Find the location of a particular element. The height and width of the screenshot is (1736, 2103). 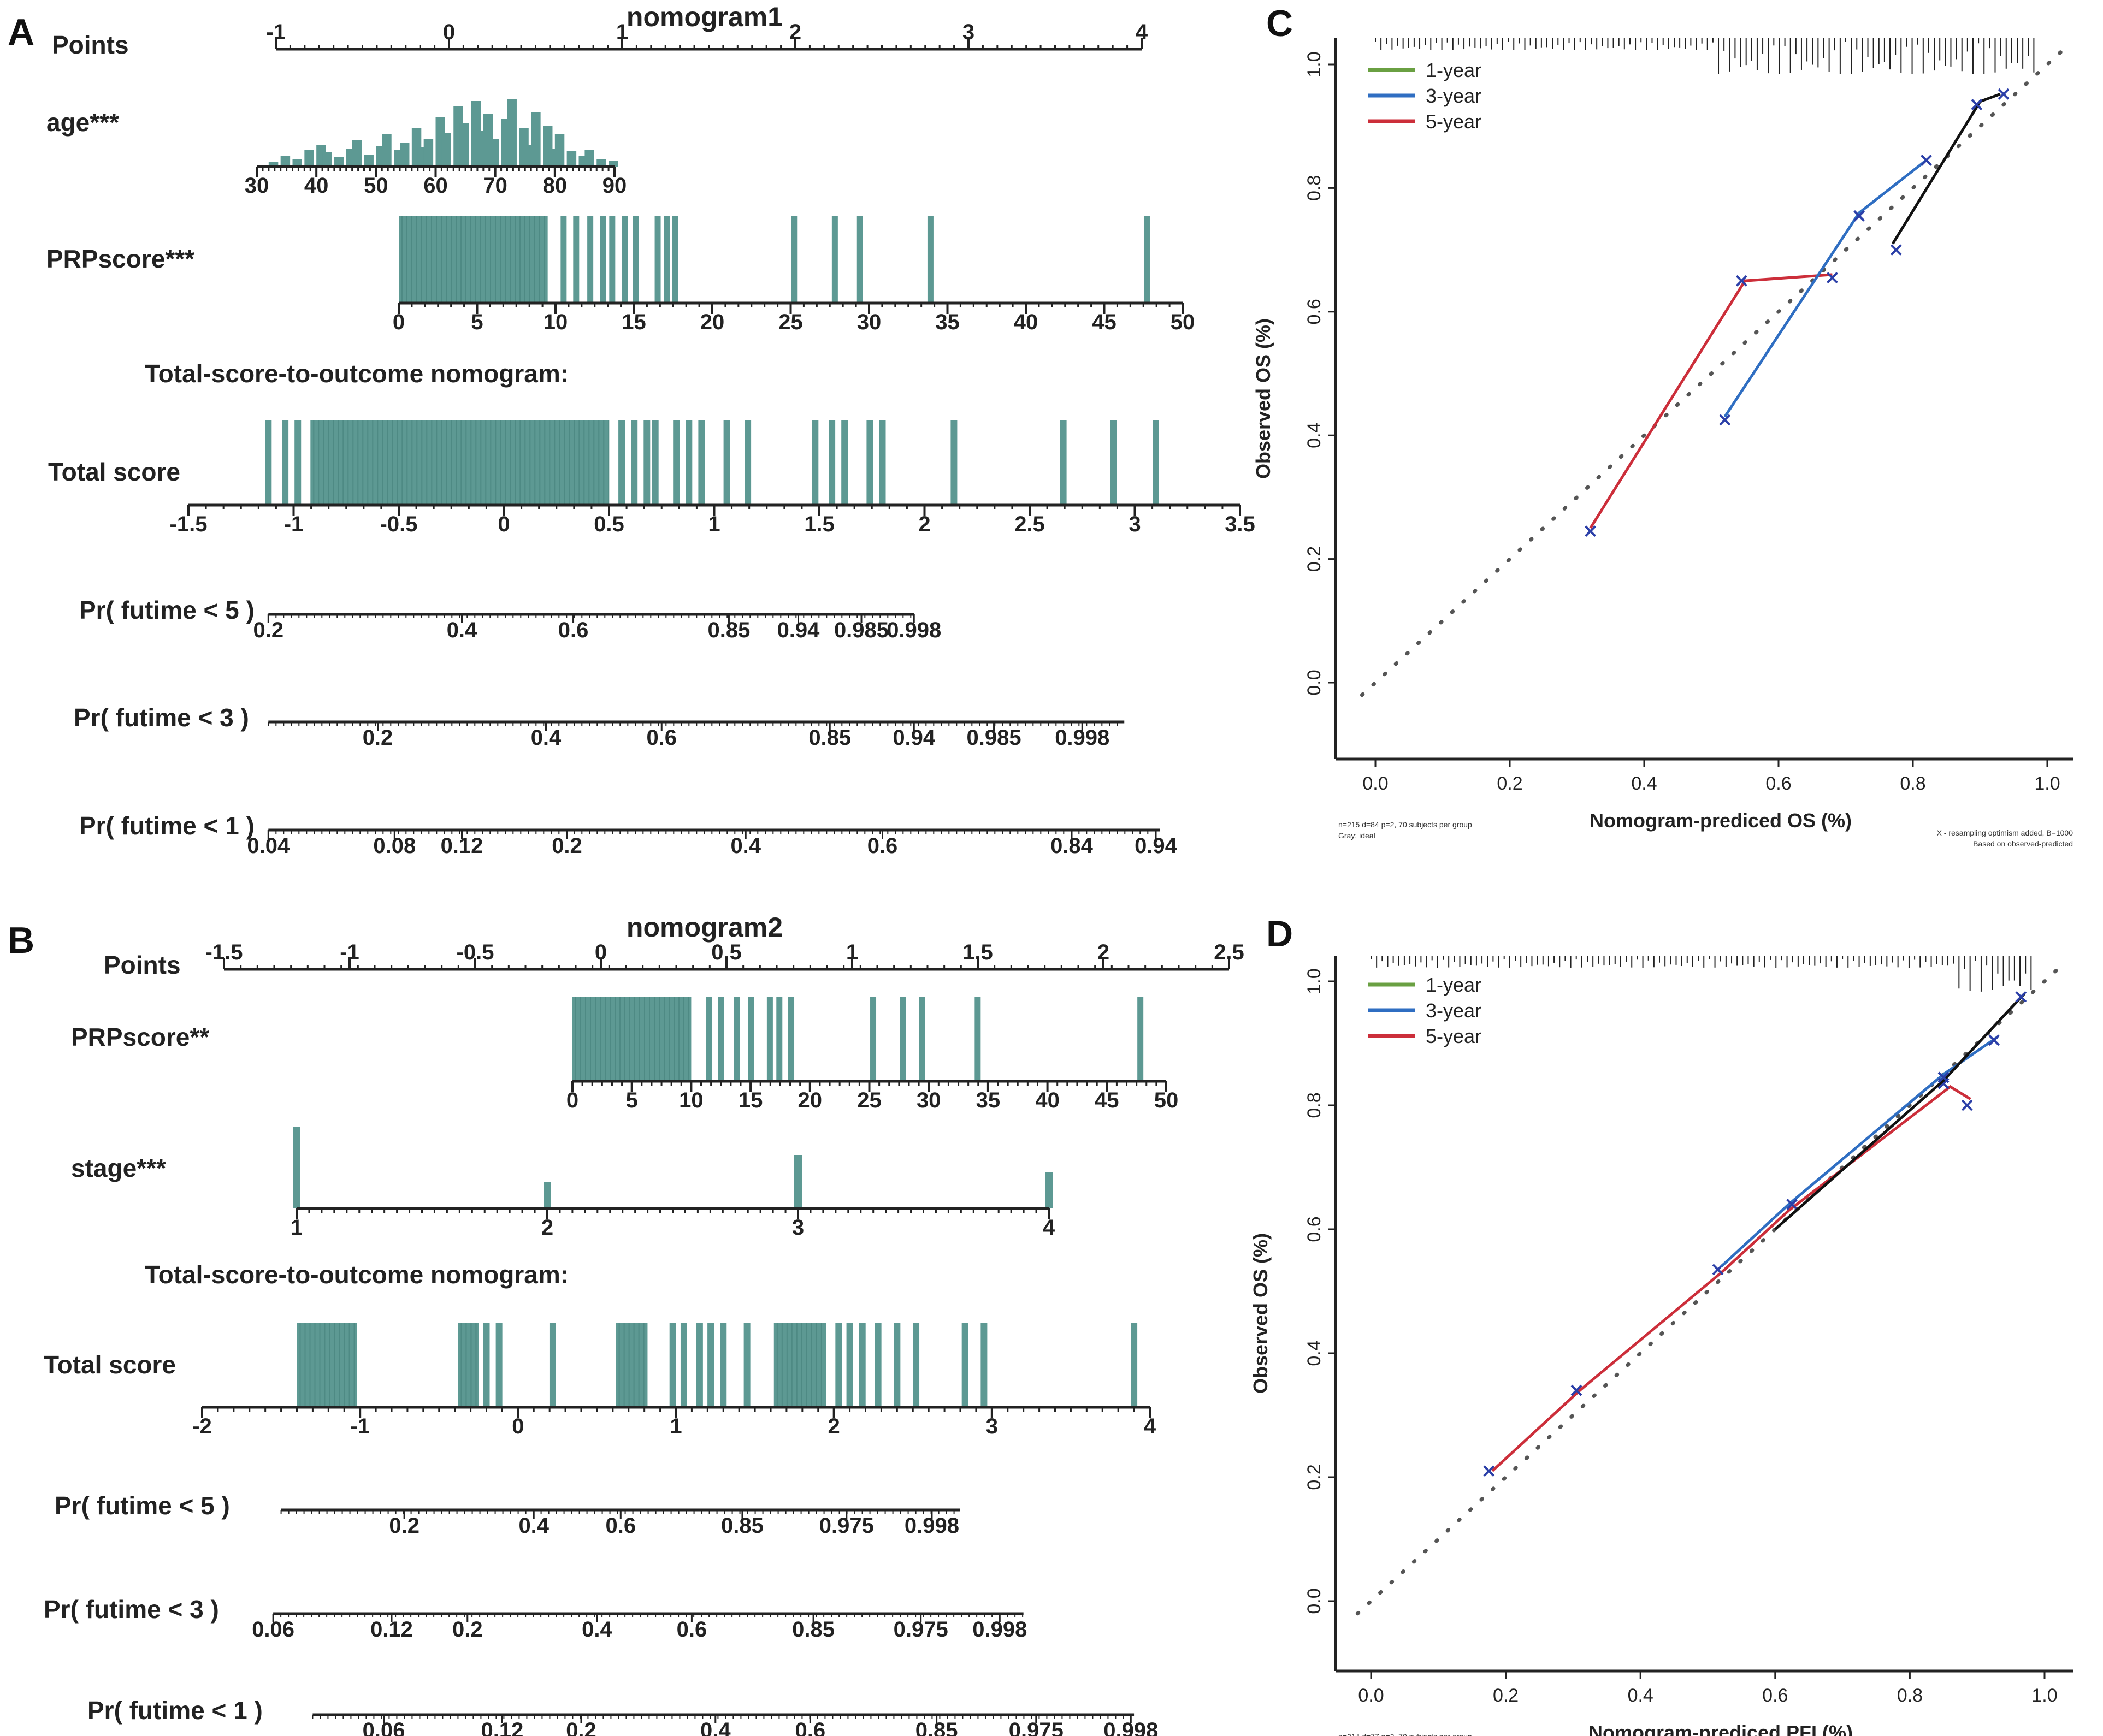

x-tick-label: 0.8 is located at coordinates (1910, 1695).